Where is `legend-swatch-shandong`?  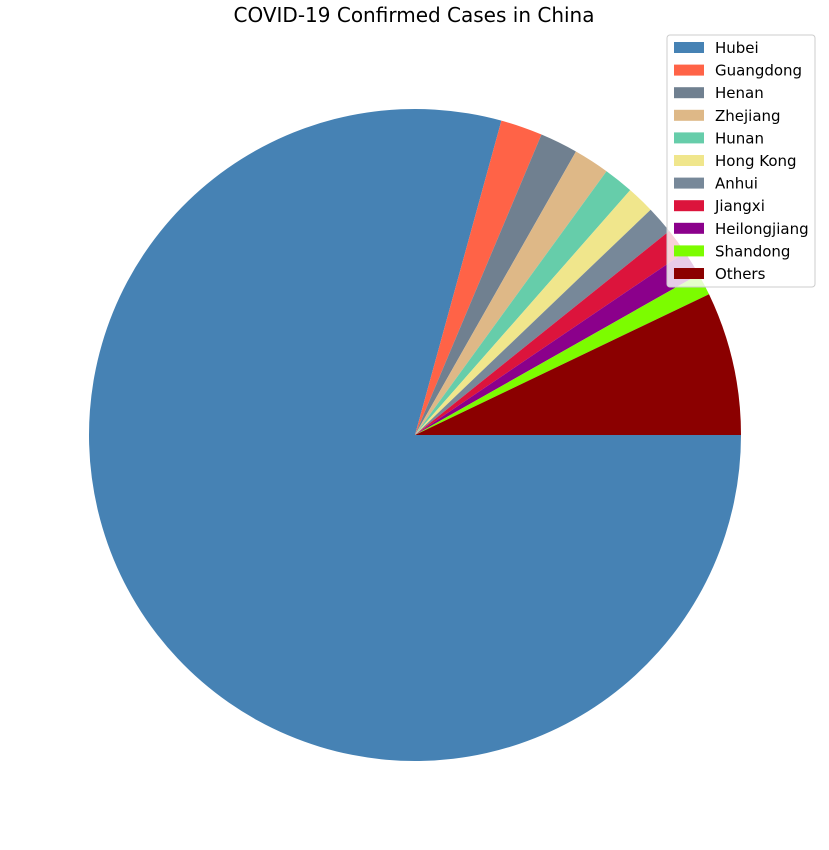
legend-swatch-shandong is located at coordinates (689, 251).